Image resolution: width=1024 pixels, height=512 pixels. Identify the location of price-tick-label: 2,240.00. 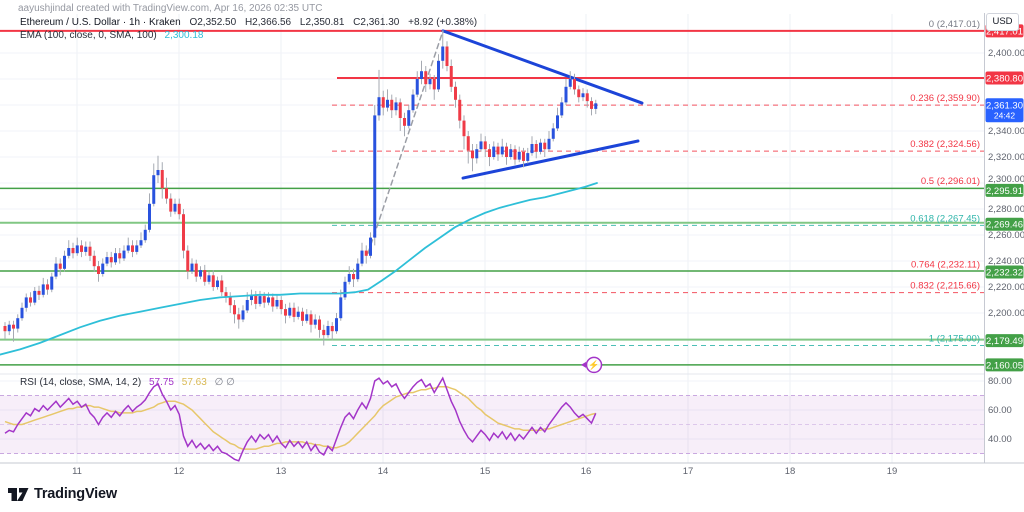
(1006, 261).